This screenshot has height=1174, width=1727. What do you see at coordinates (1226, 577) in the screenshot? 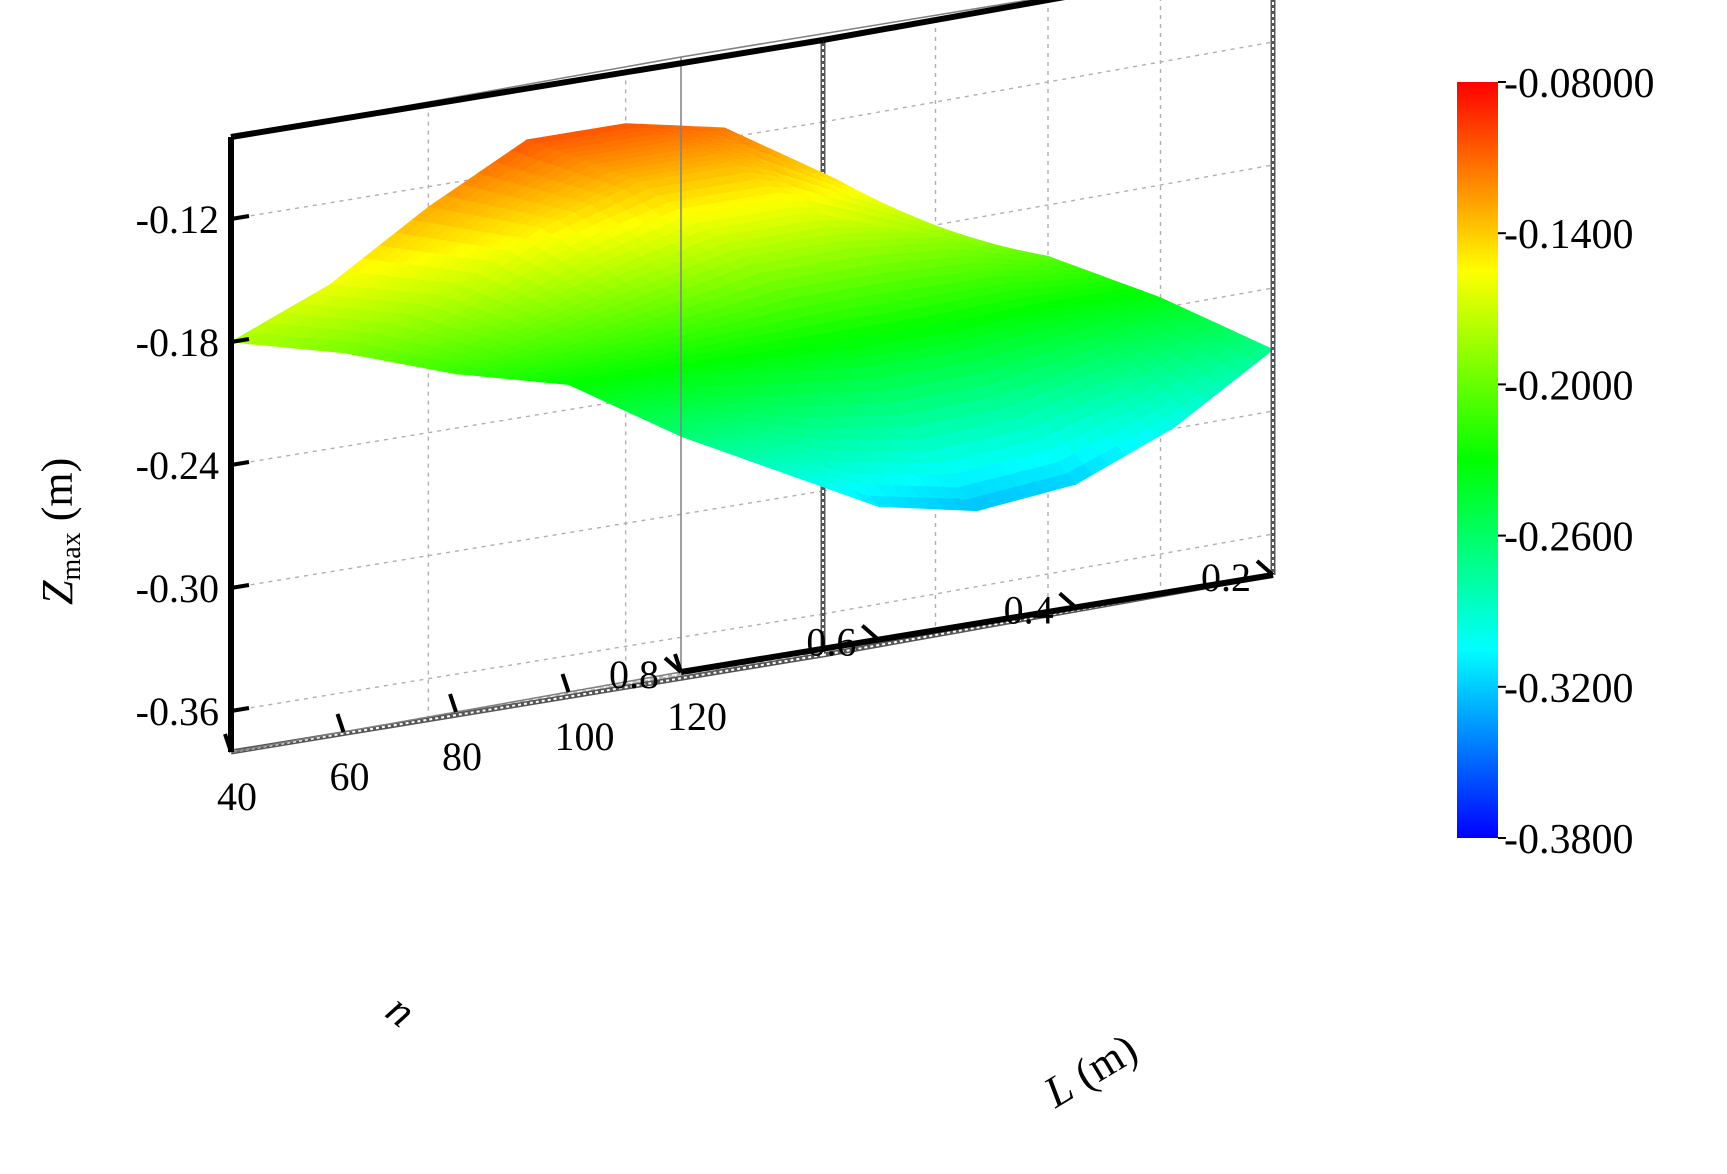
I see `n-tick-label: 0.2` at bounding box center [1226, 577].